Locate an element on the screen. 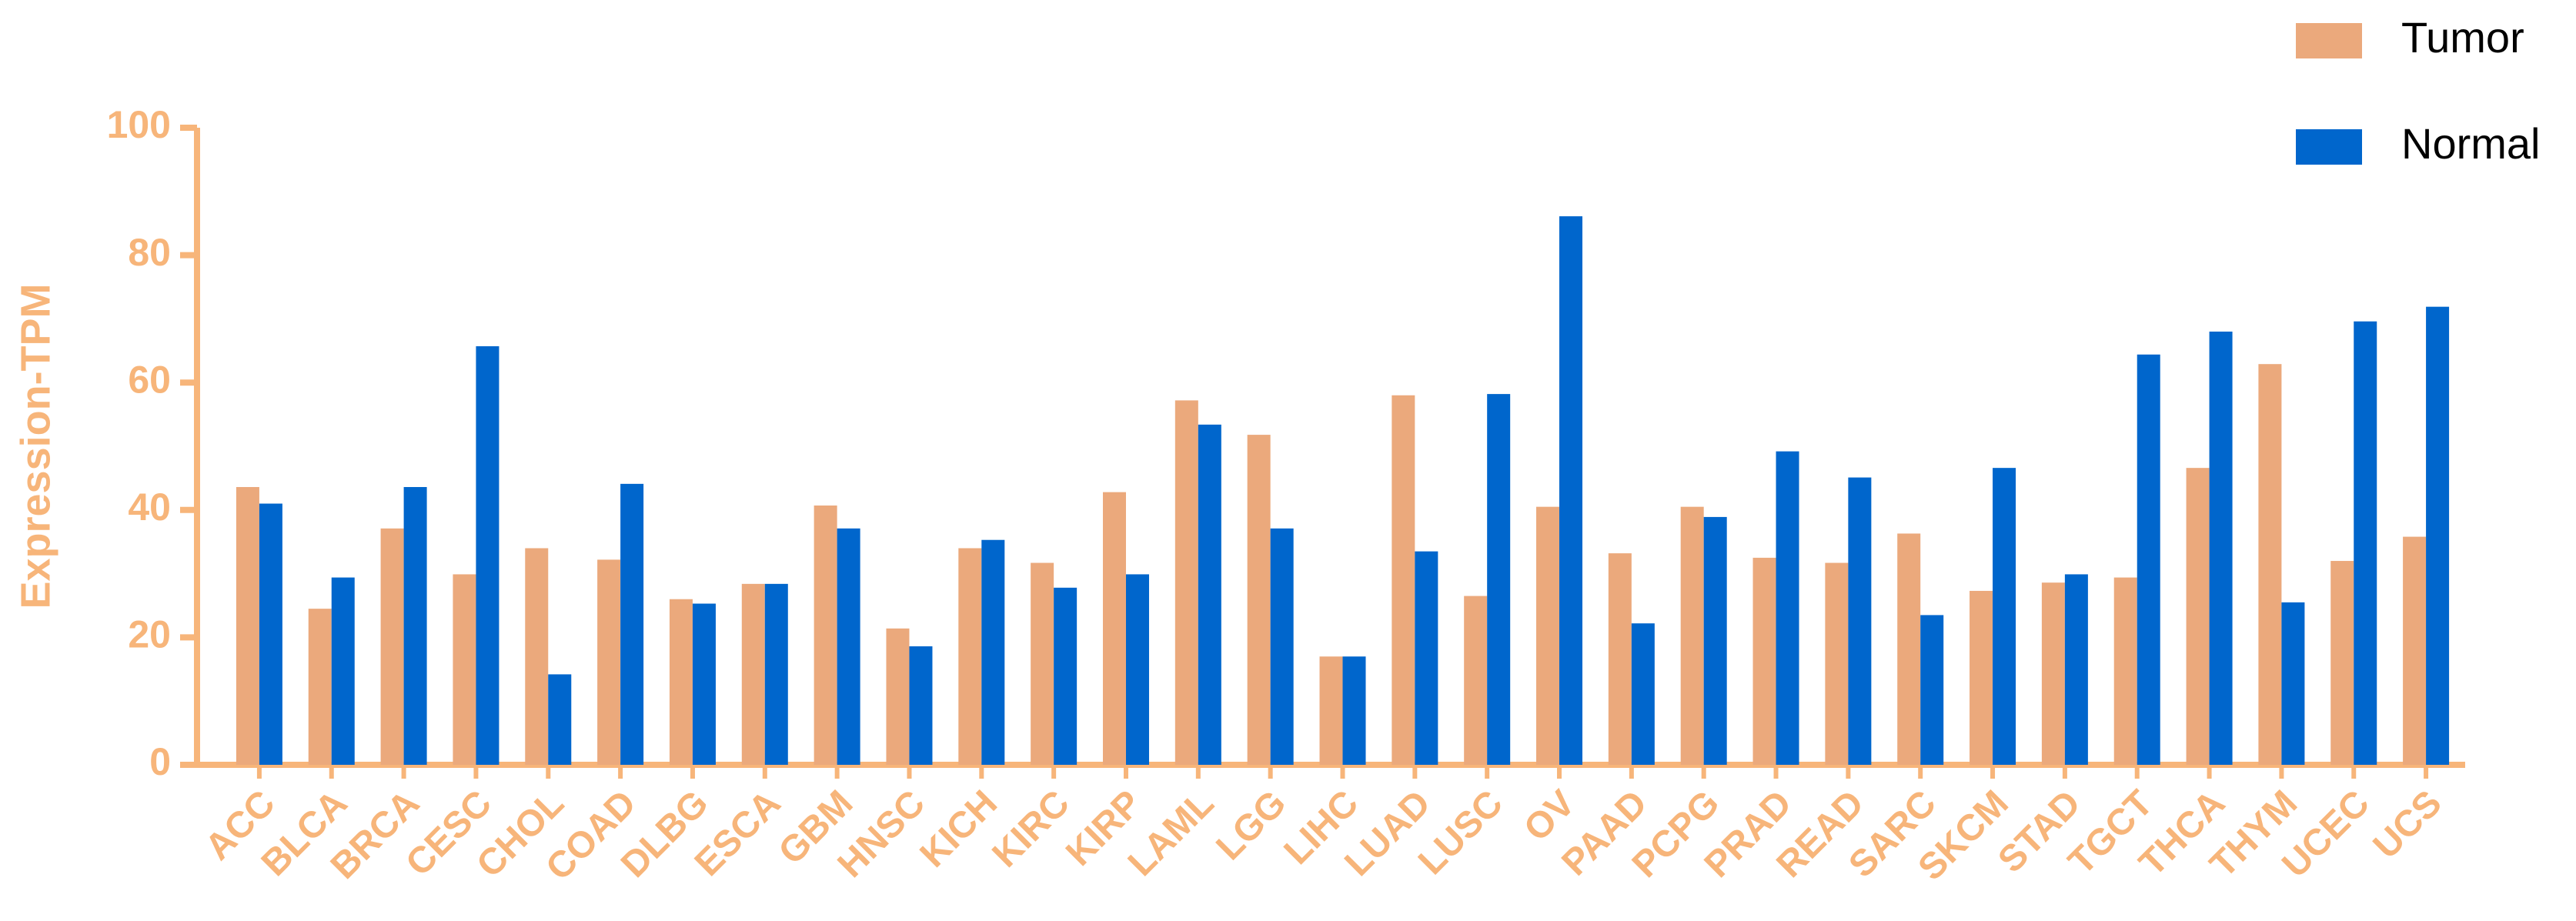 The image size is (2576, 921). legend-label: Tumor is located at coordinates (2462, 37).